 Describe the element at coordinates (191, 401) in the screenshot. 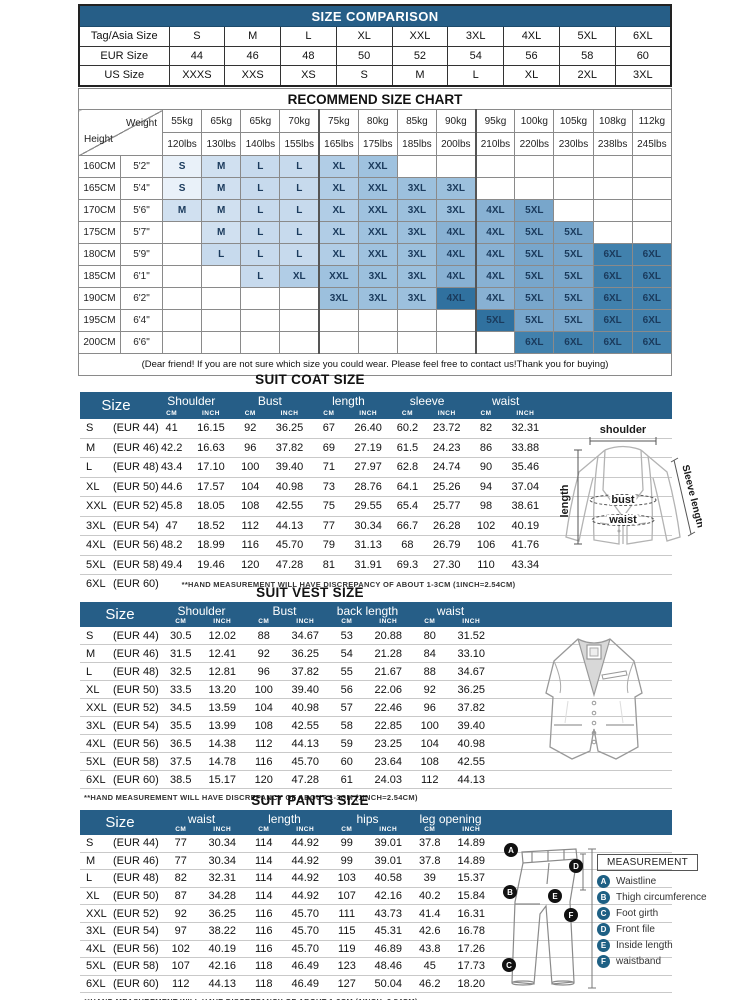

I see `group-label: Shoulder` at that location.